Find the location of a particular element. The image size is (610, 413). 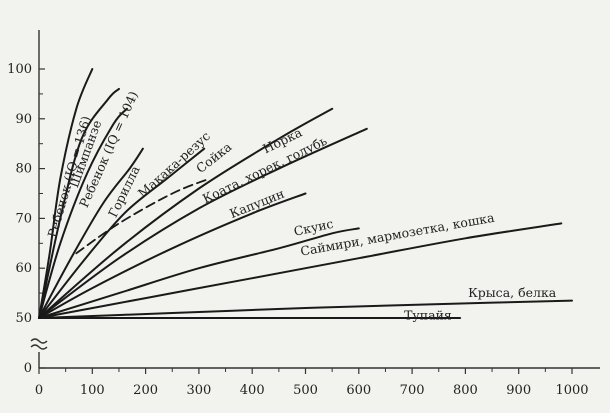

x-tick-label: 900 is located at coordinates (518, 390).